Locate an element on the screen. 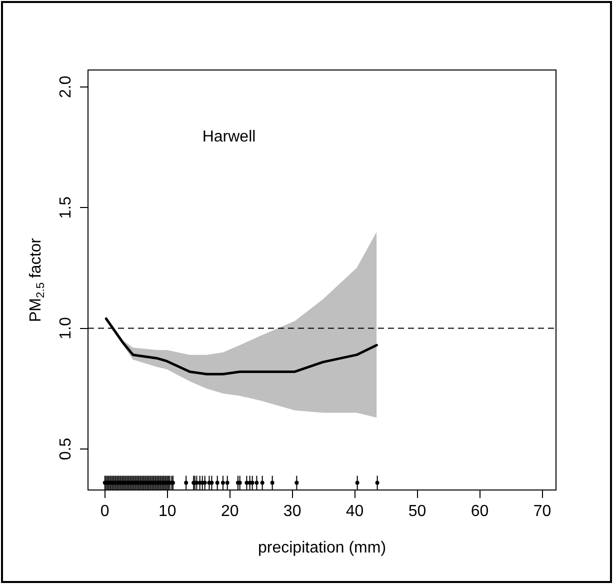 The image size is (613, 585). x-axis-title: precipitation (mm) is located at coordinates (322, 547).